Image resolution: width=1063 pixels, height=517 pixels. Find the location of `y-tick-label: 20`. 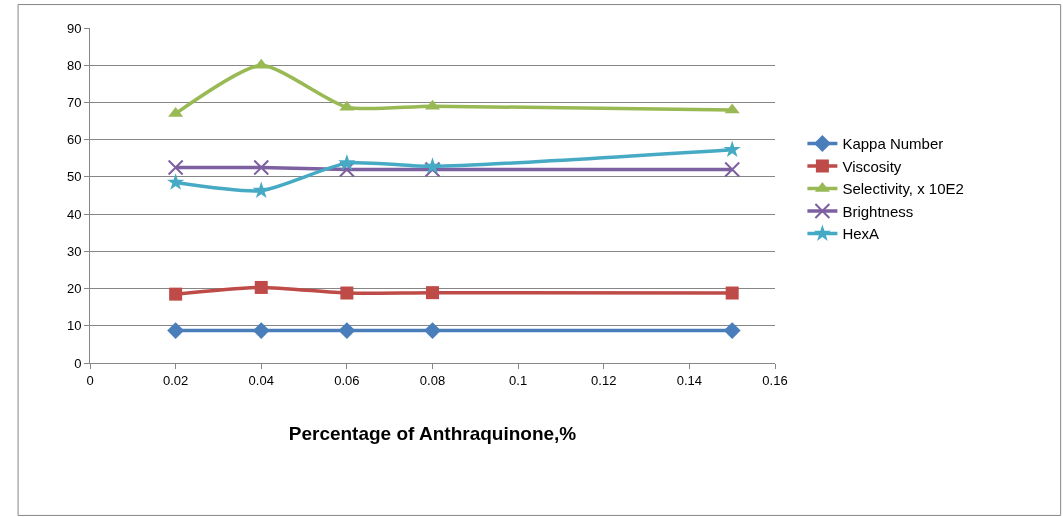

y-tick-label: 20 is located at coordinates (74, 289).